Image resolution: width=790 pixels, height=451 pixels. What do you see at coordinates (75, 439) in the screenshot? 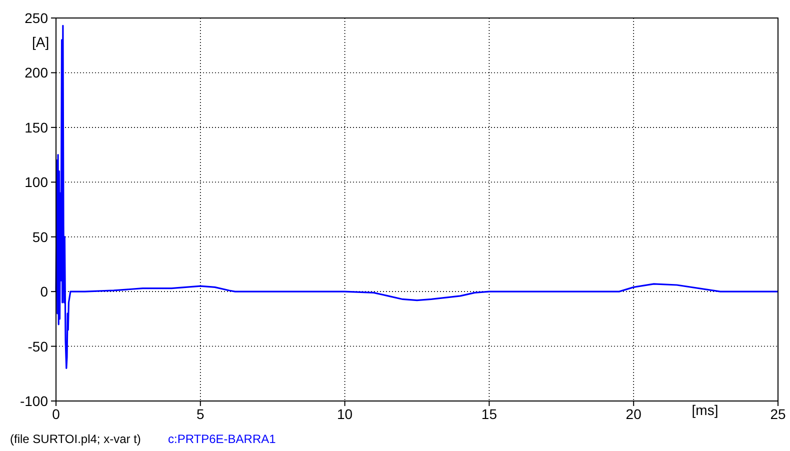
I see `text: (file SURTOI.pl4; x-var t)` at bounding box center [75, 439].